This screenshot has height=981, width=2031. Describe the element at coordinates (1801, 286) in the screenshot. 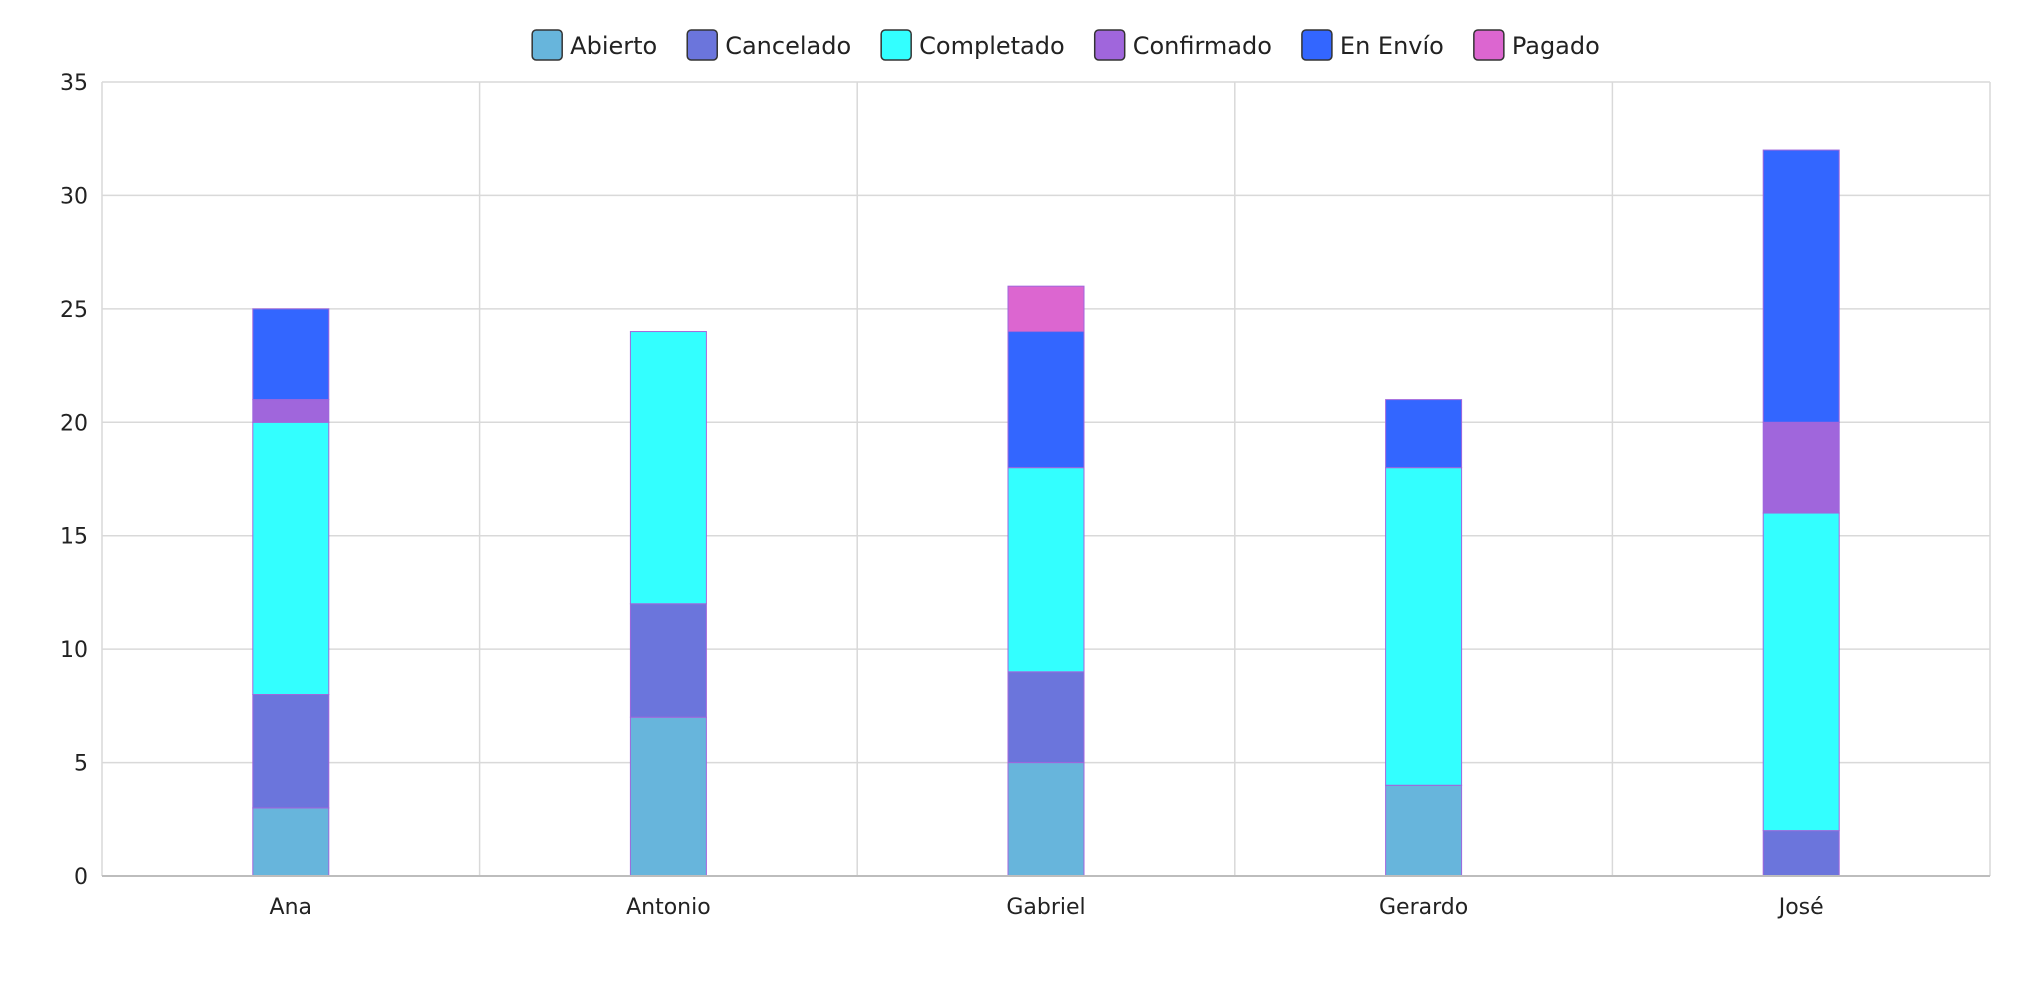

I see `bar-jose-en-envio` at that location.